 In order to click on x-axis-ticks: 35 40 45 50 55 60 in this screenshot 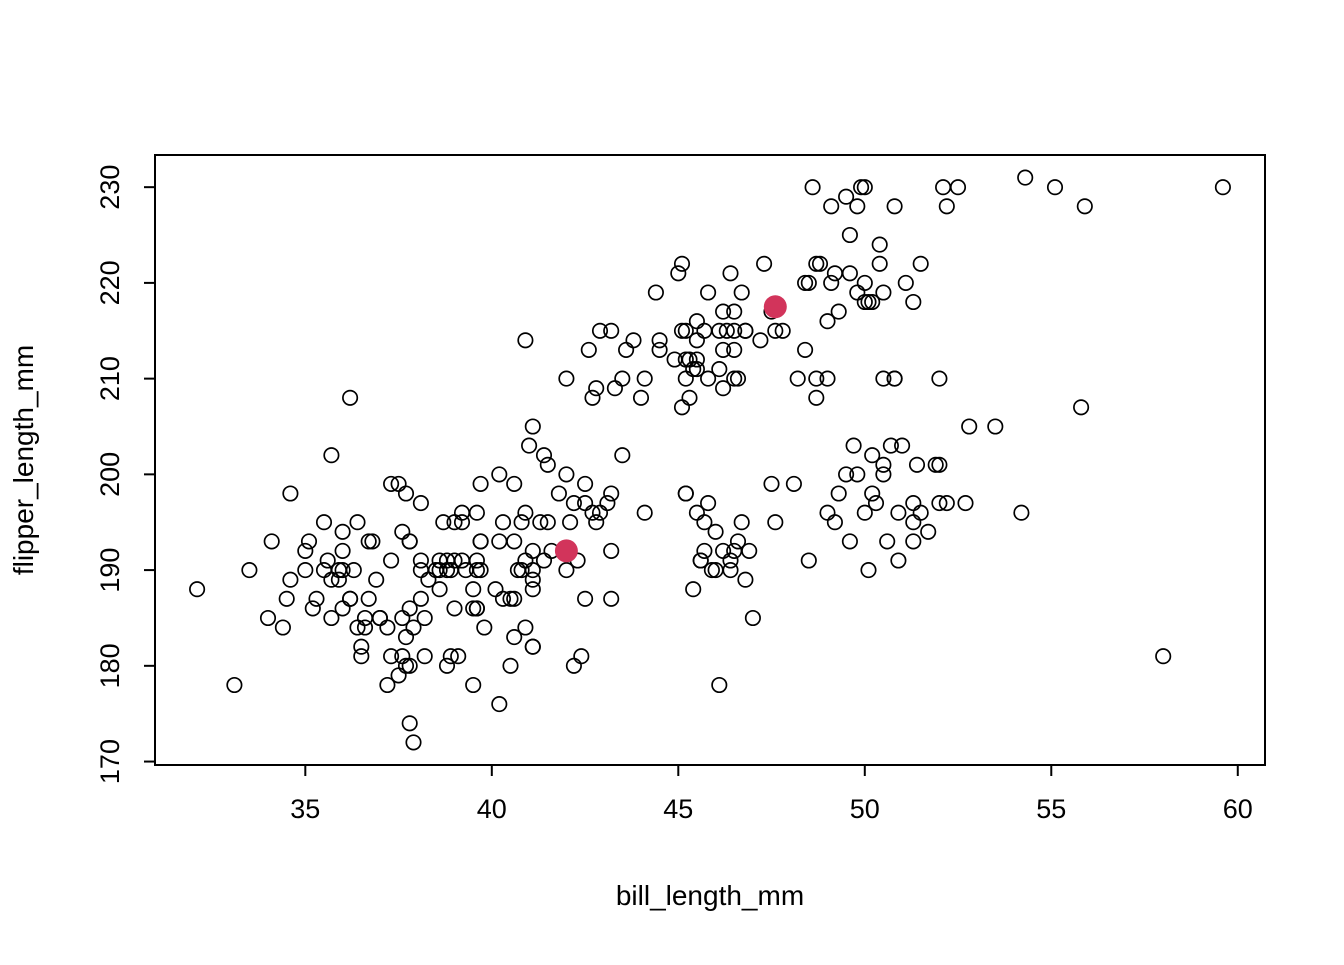, I will do `click(771, 794)`.